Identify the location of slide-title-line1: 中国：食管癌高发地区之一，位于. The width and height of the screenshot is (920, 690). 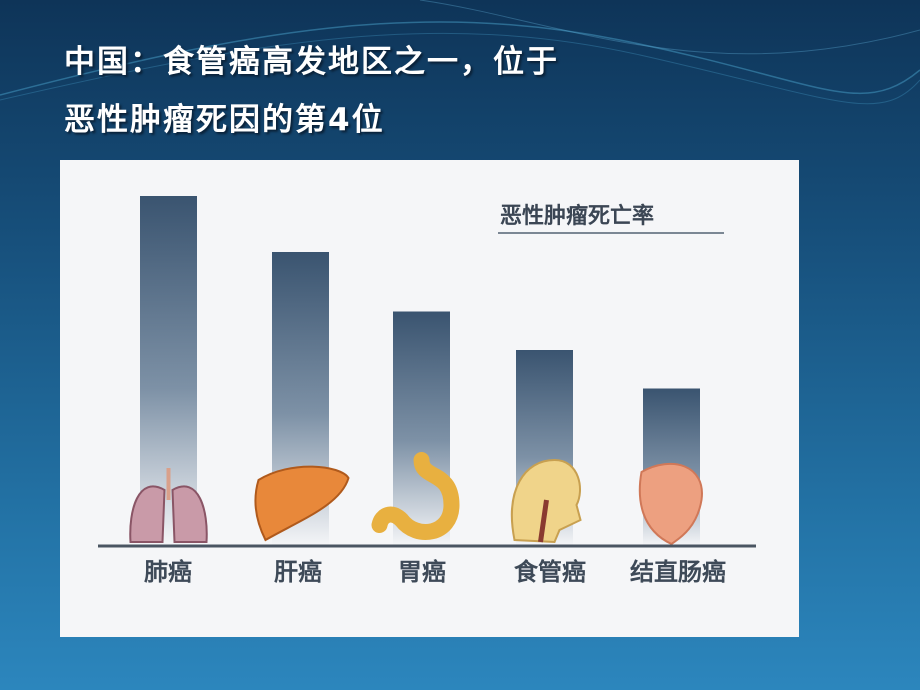
(311, 62).